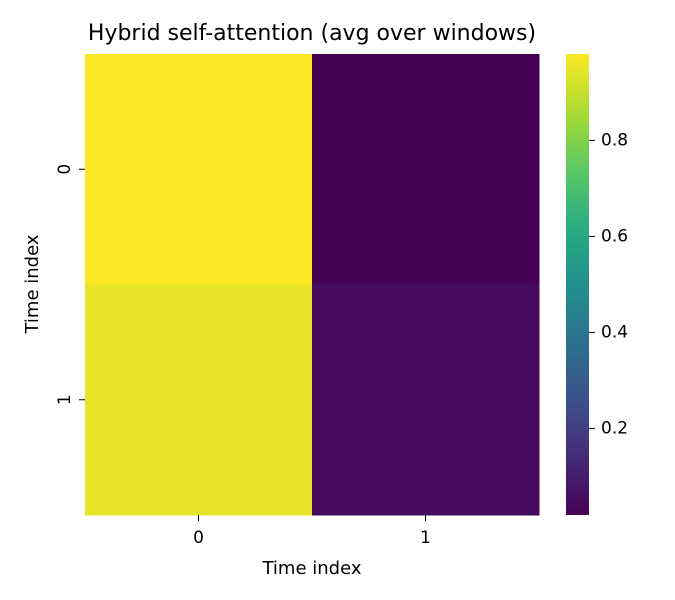 The height and width of the screenshot is (600, 675). Describe the element at coordinates (577, 284) in the screenshot. I see `colorbar` at that location.